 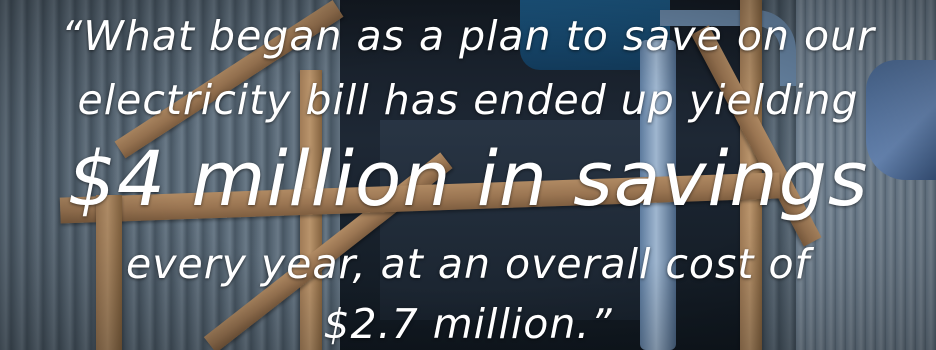 I want to click on quote-line: $2.7 million.”, so click(x=468, y=324).